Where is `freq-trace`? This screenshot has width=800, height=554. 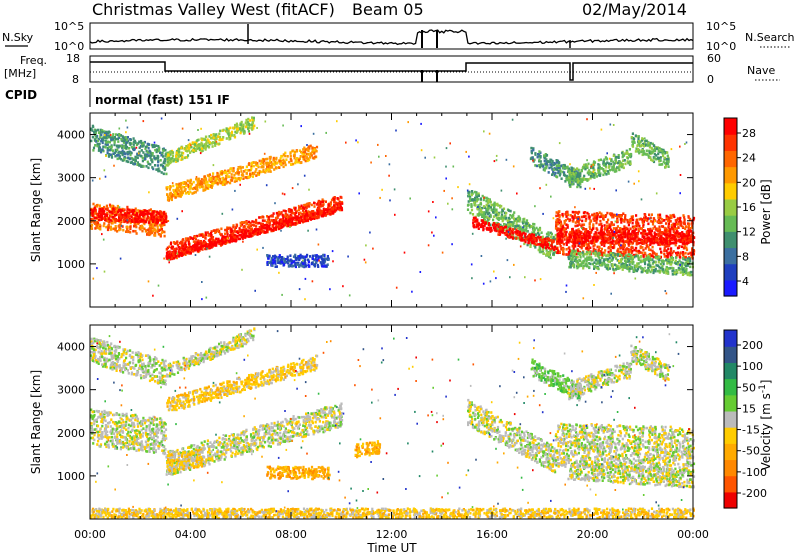 freq-trace is located at coordinates (391, 71).